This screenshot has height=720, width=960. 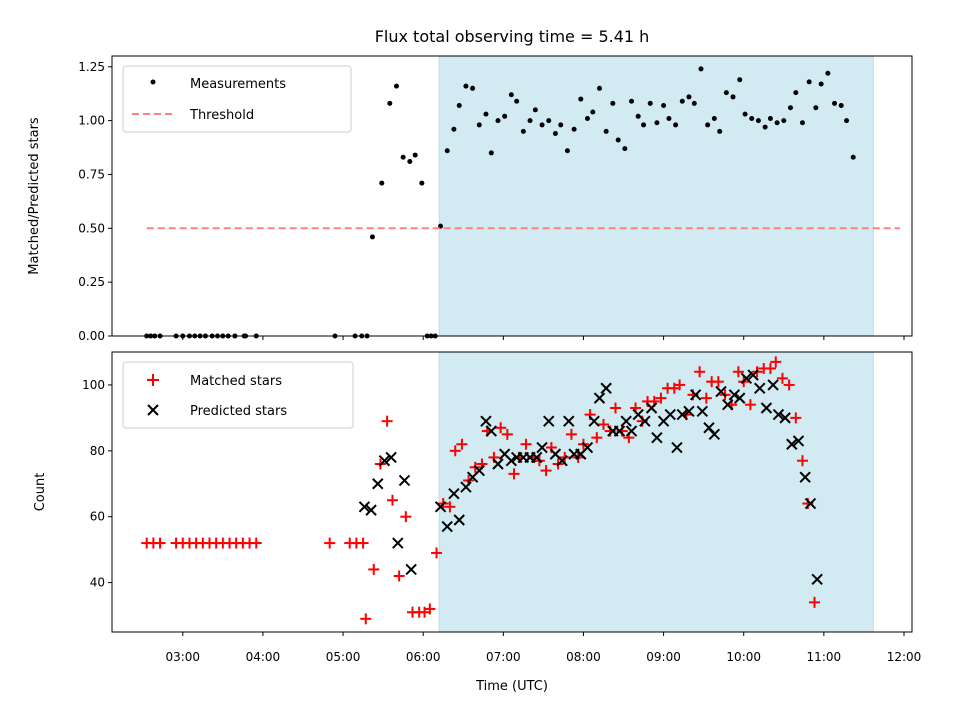 I want to click on bottom-panel-y-ticks: 40 60 80 100, so click(x=97, y=484).